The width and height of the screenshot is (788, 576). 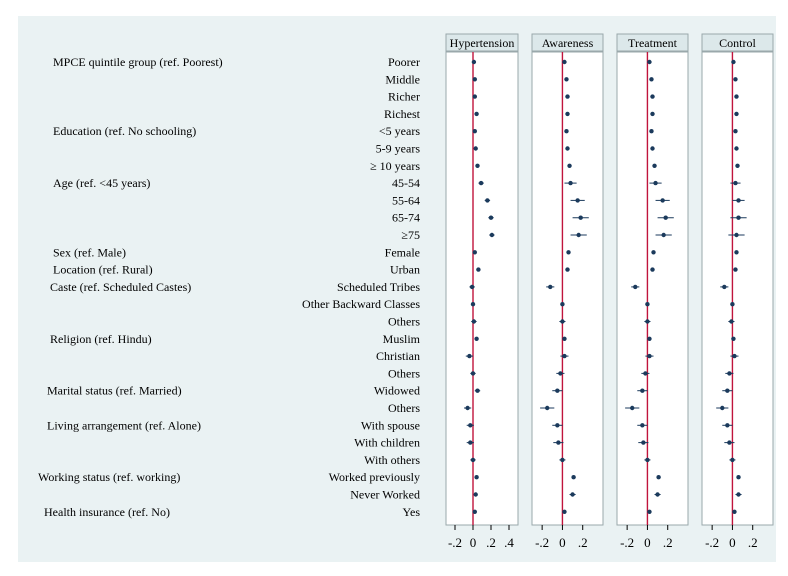 I want to click on category-label: Others, so click(x=404, y=373).